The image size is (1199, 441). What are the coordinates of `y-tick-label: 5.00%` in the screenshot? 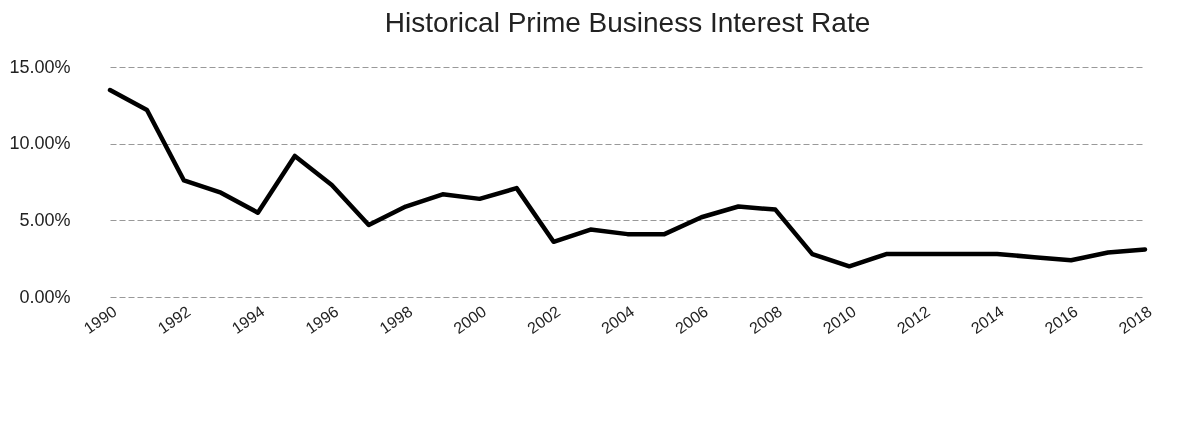 It's located at (45, 219).